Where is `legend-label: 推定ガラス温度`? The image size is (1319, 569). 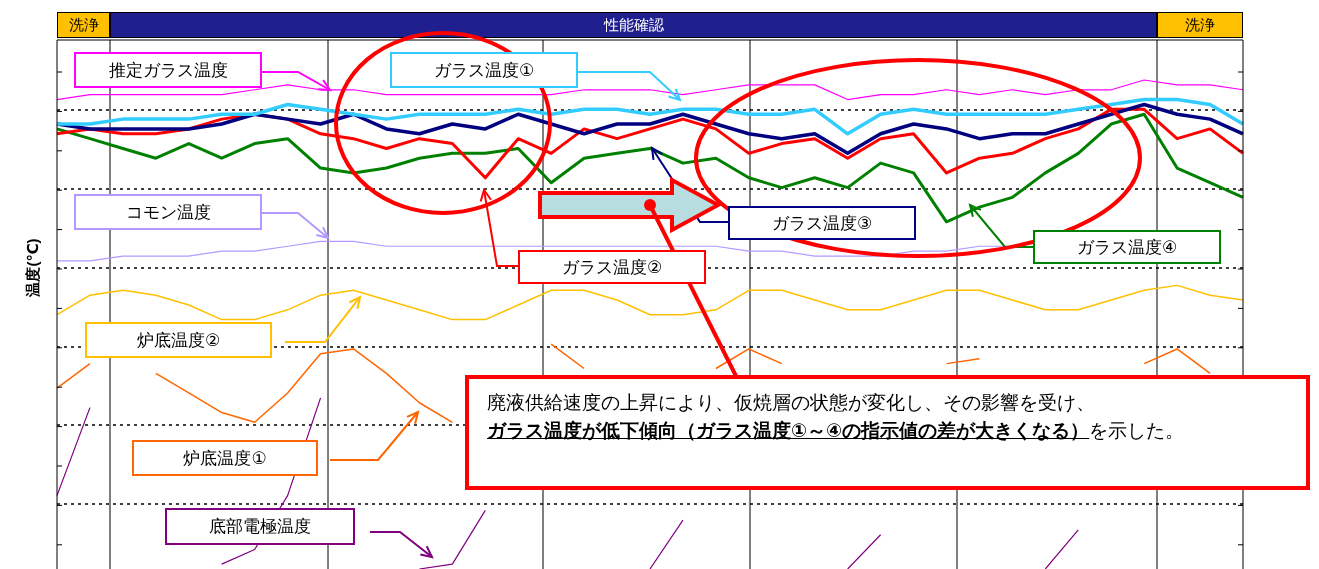
legend-label: 推定ガラス温度 is located at coordinates (168, 70).